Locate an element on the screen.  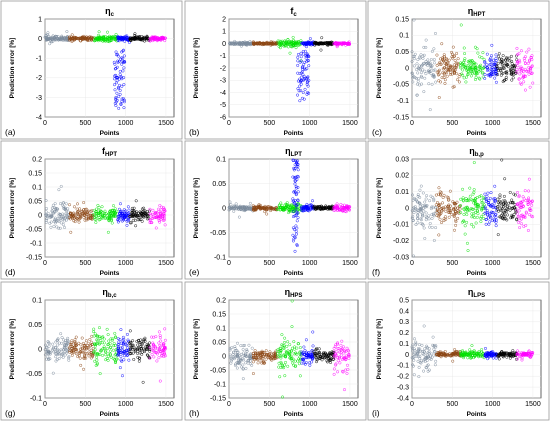
y-axis-label: Prediction error [%] is located at coordinates (12, 349).